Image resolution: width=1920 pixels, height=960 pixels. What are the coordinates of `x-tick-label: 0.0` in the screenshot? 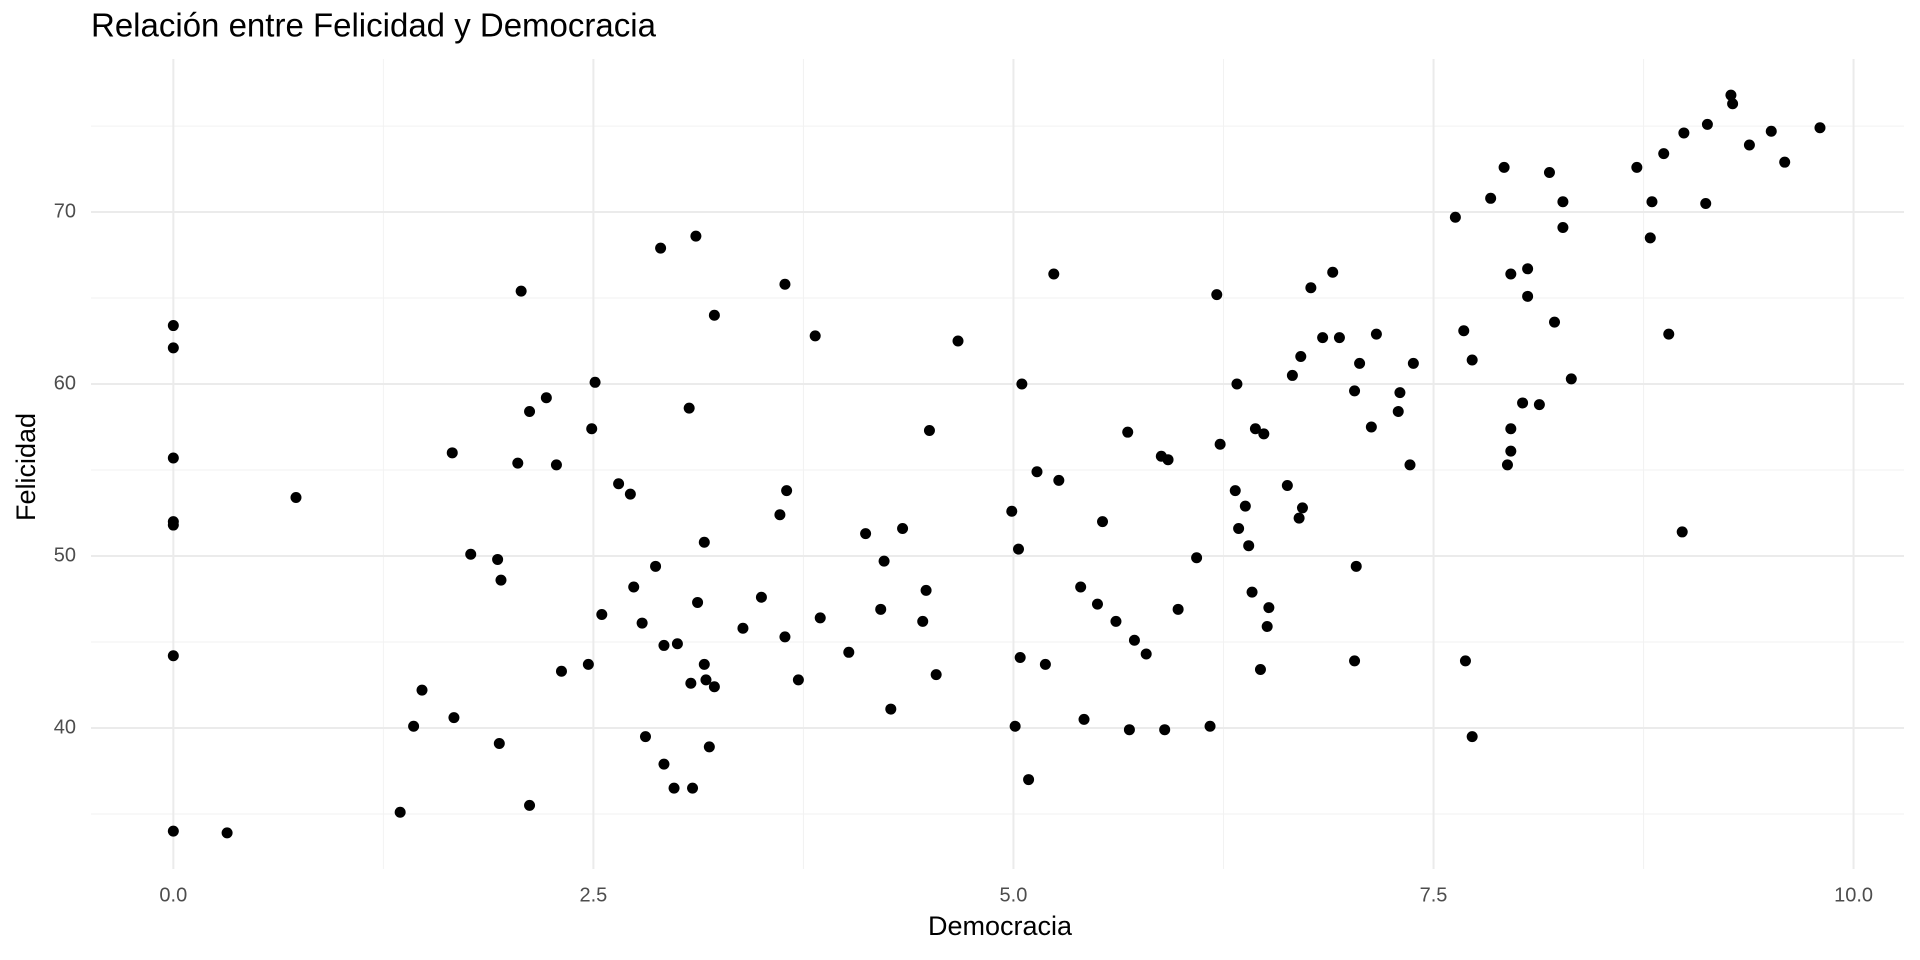 It's located at (173, 895).